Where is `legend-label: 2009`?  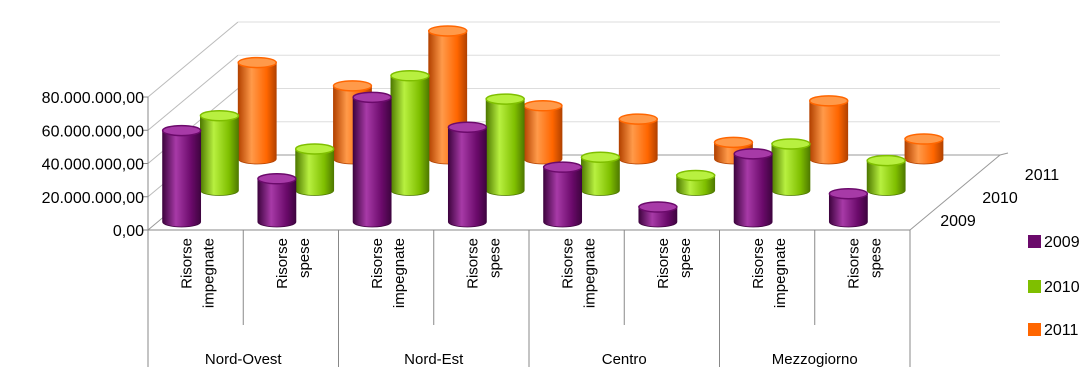 legend-label: 2009 is located at coordinates (1062, 242).